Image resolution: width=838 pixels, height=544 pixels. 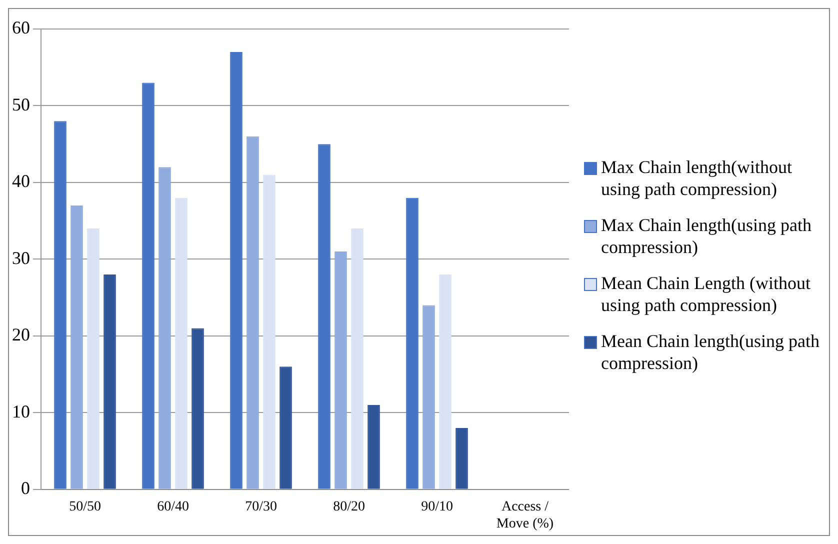 What do you see at coordinates (697, 178) in the screenshot?
I see `legend-label: Max Chain length(without using path compression)` at bounding box center [697, 178].